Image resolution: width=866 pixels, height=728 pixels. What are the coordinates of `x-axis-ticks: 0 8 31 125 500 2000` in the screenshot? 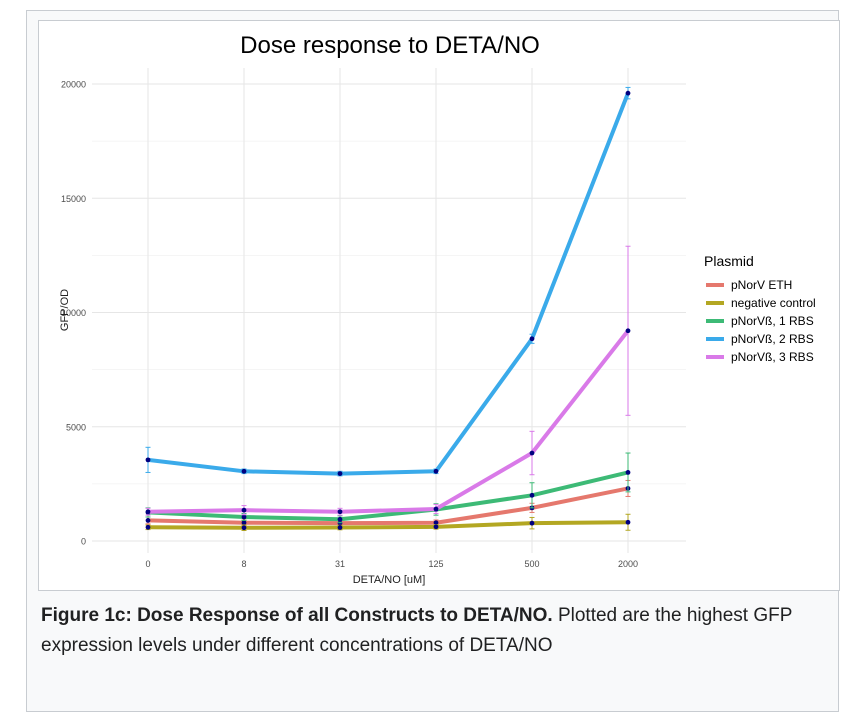 It's located at (391, 564).